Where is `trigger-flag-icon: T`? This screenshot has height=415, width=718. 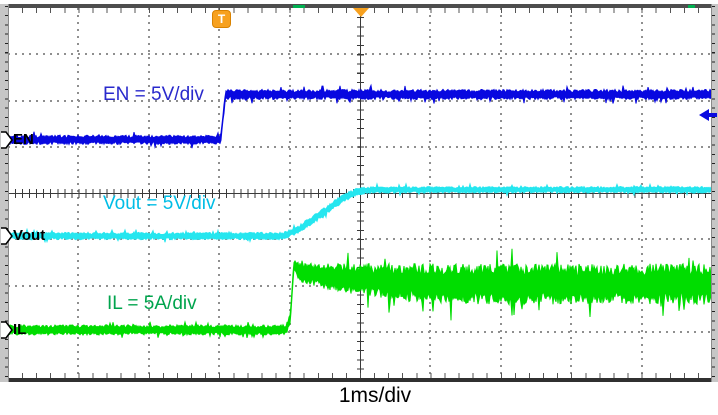
trigger-flag-icon: T is located at coordinates (221, 19).